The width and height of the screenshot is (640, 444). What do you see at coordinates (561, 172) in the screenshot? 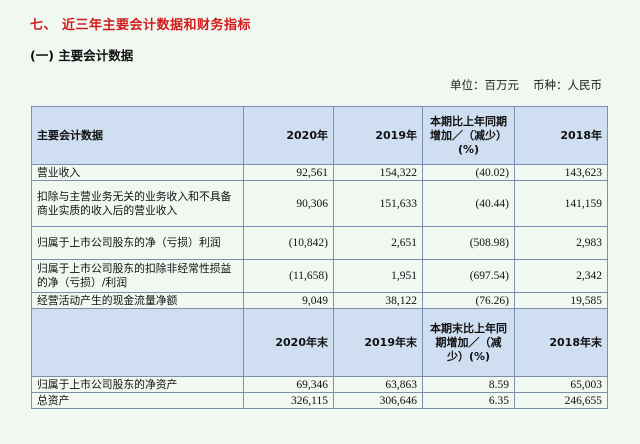
I see `value-2018: 143,623` at bounding box center [561, 172].